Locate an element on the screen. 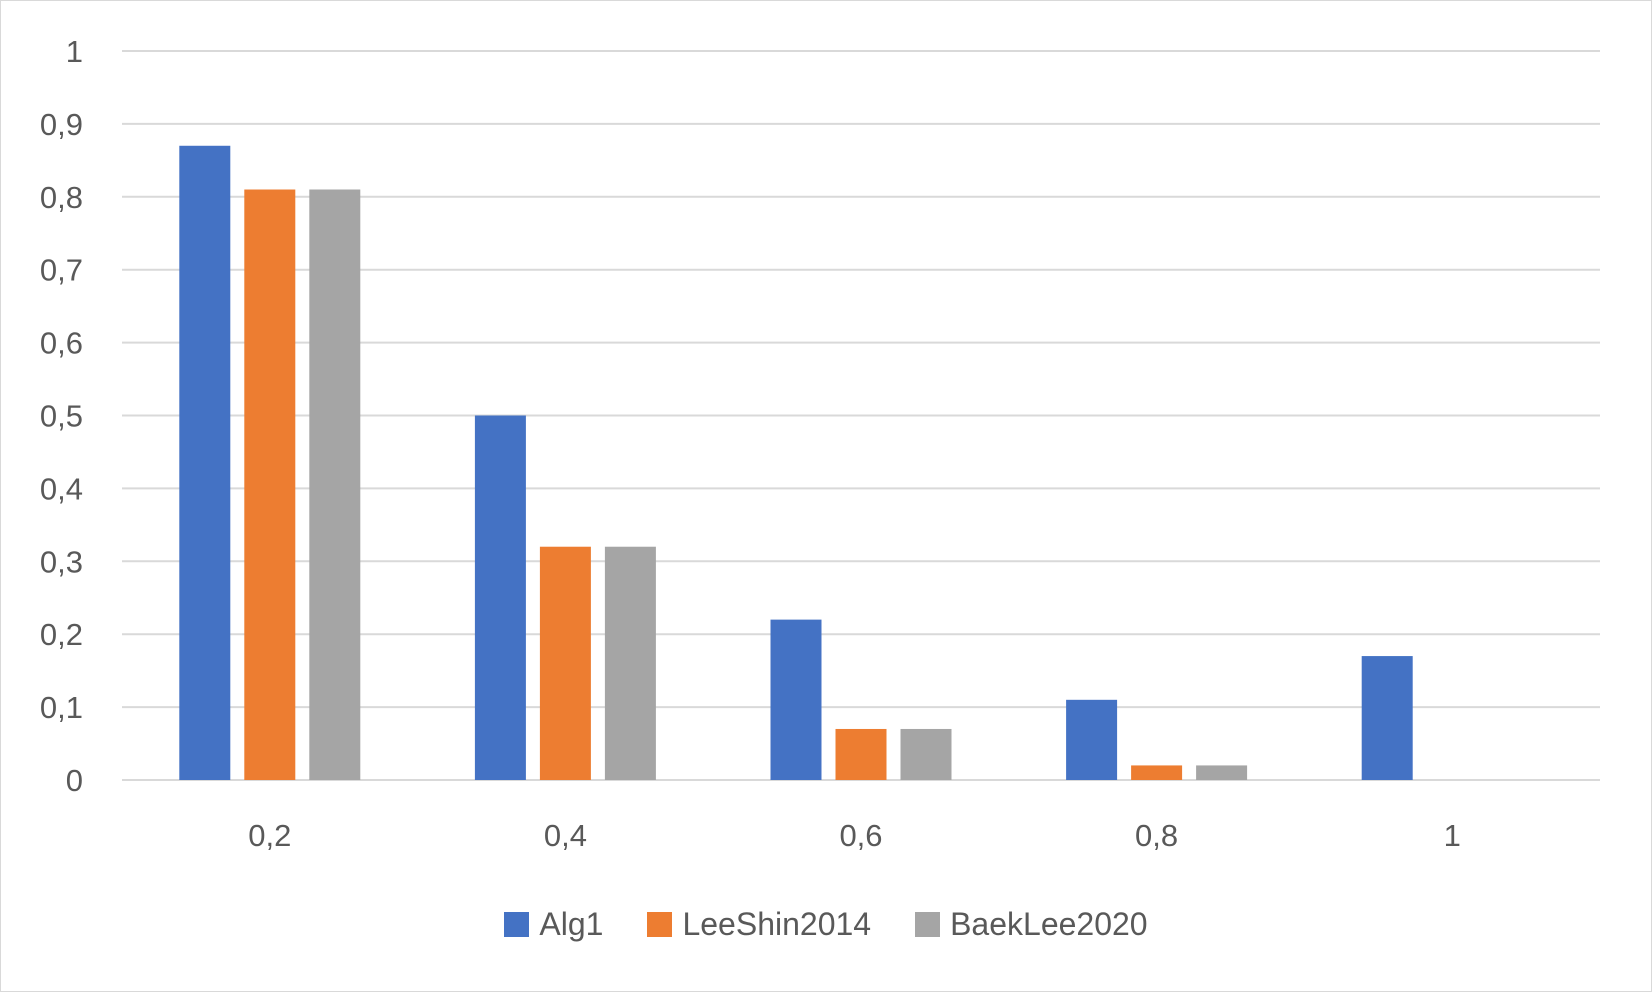 The image size is (1652, 996). y-tick-label: 0,3 is located at coordinates (61, 561).